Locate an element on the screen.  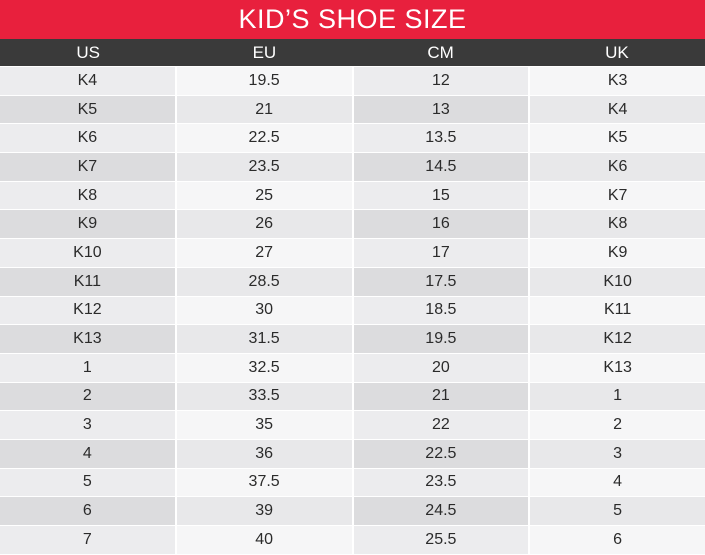
table-row: K12 30 18.5 K11 is located at coordinates (352, 310).